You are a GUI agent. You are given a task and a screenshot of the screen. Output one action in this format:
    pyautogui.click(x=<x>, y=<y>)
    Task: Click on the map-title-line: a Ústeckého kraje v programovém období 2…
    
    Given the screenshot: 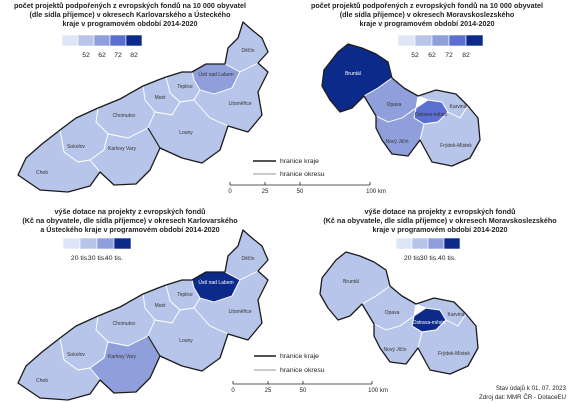 What is the action you would take?
    pyautogui.click(x=129, y=229)
    